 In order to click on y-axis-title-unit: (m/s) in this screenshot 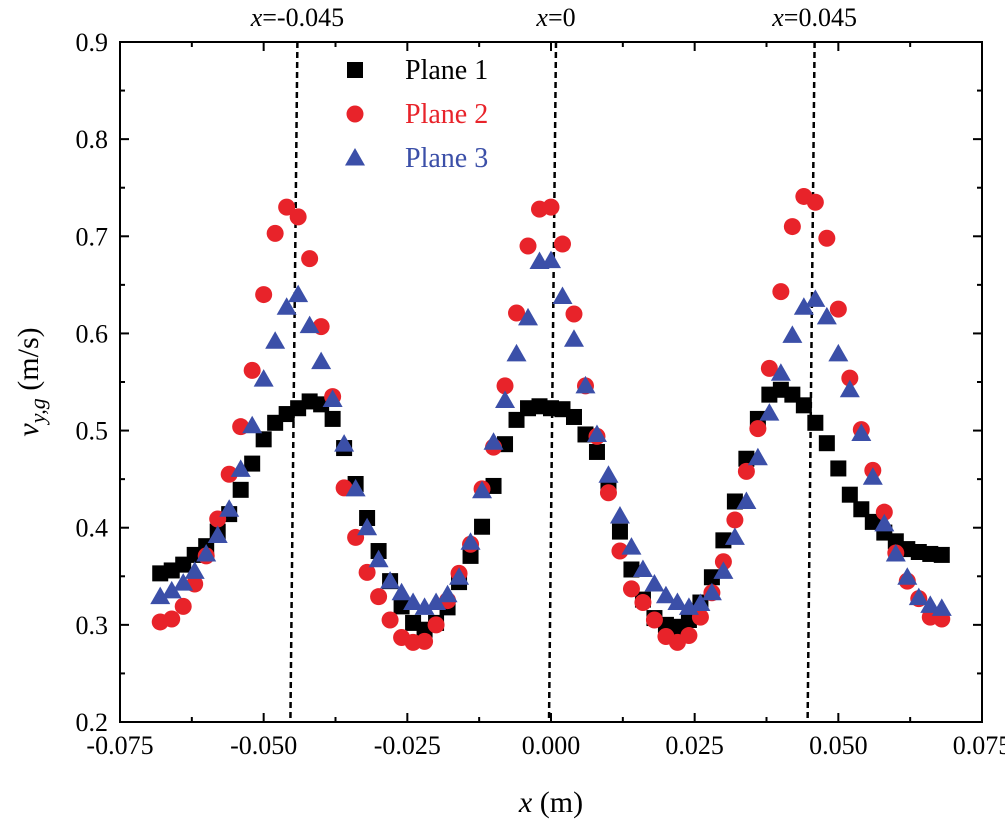, I will do `click(28, 362)`.